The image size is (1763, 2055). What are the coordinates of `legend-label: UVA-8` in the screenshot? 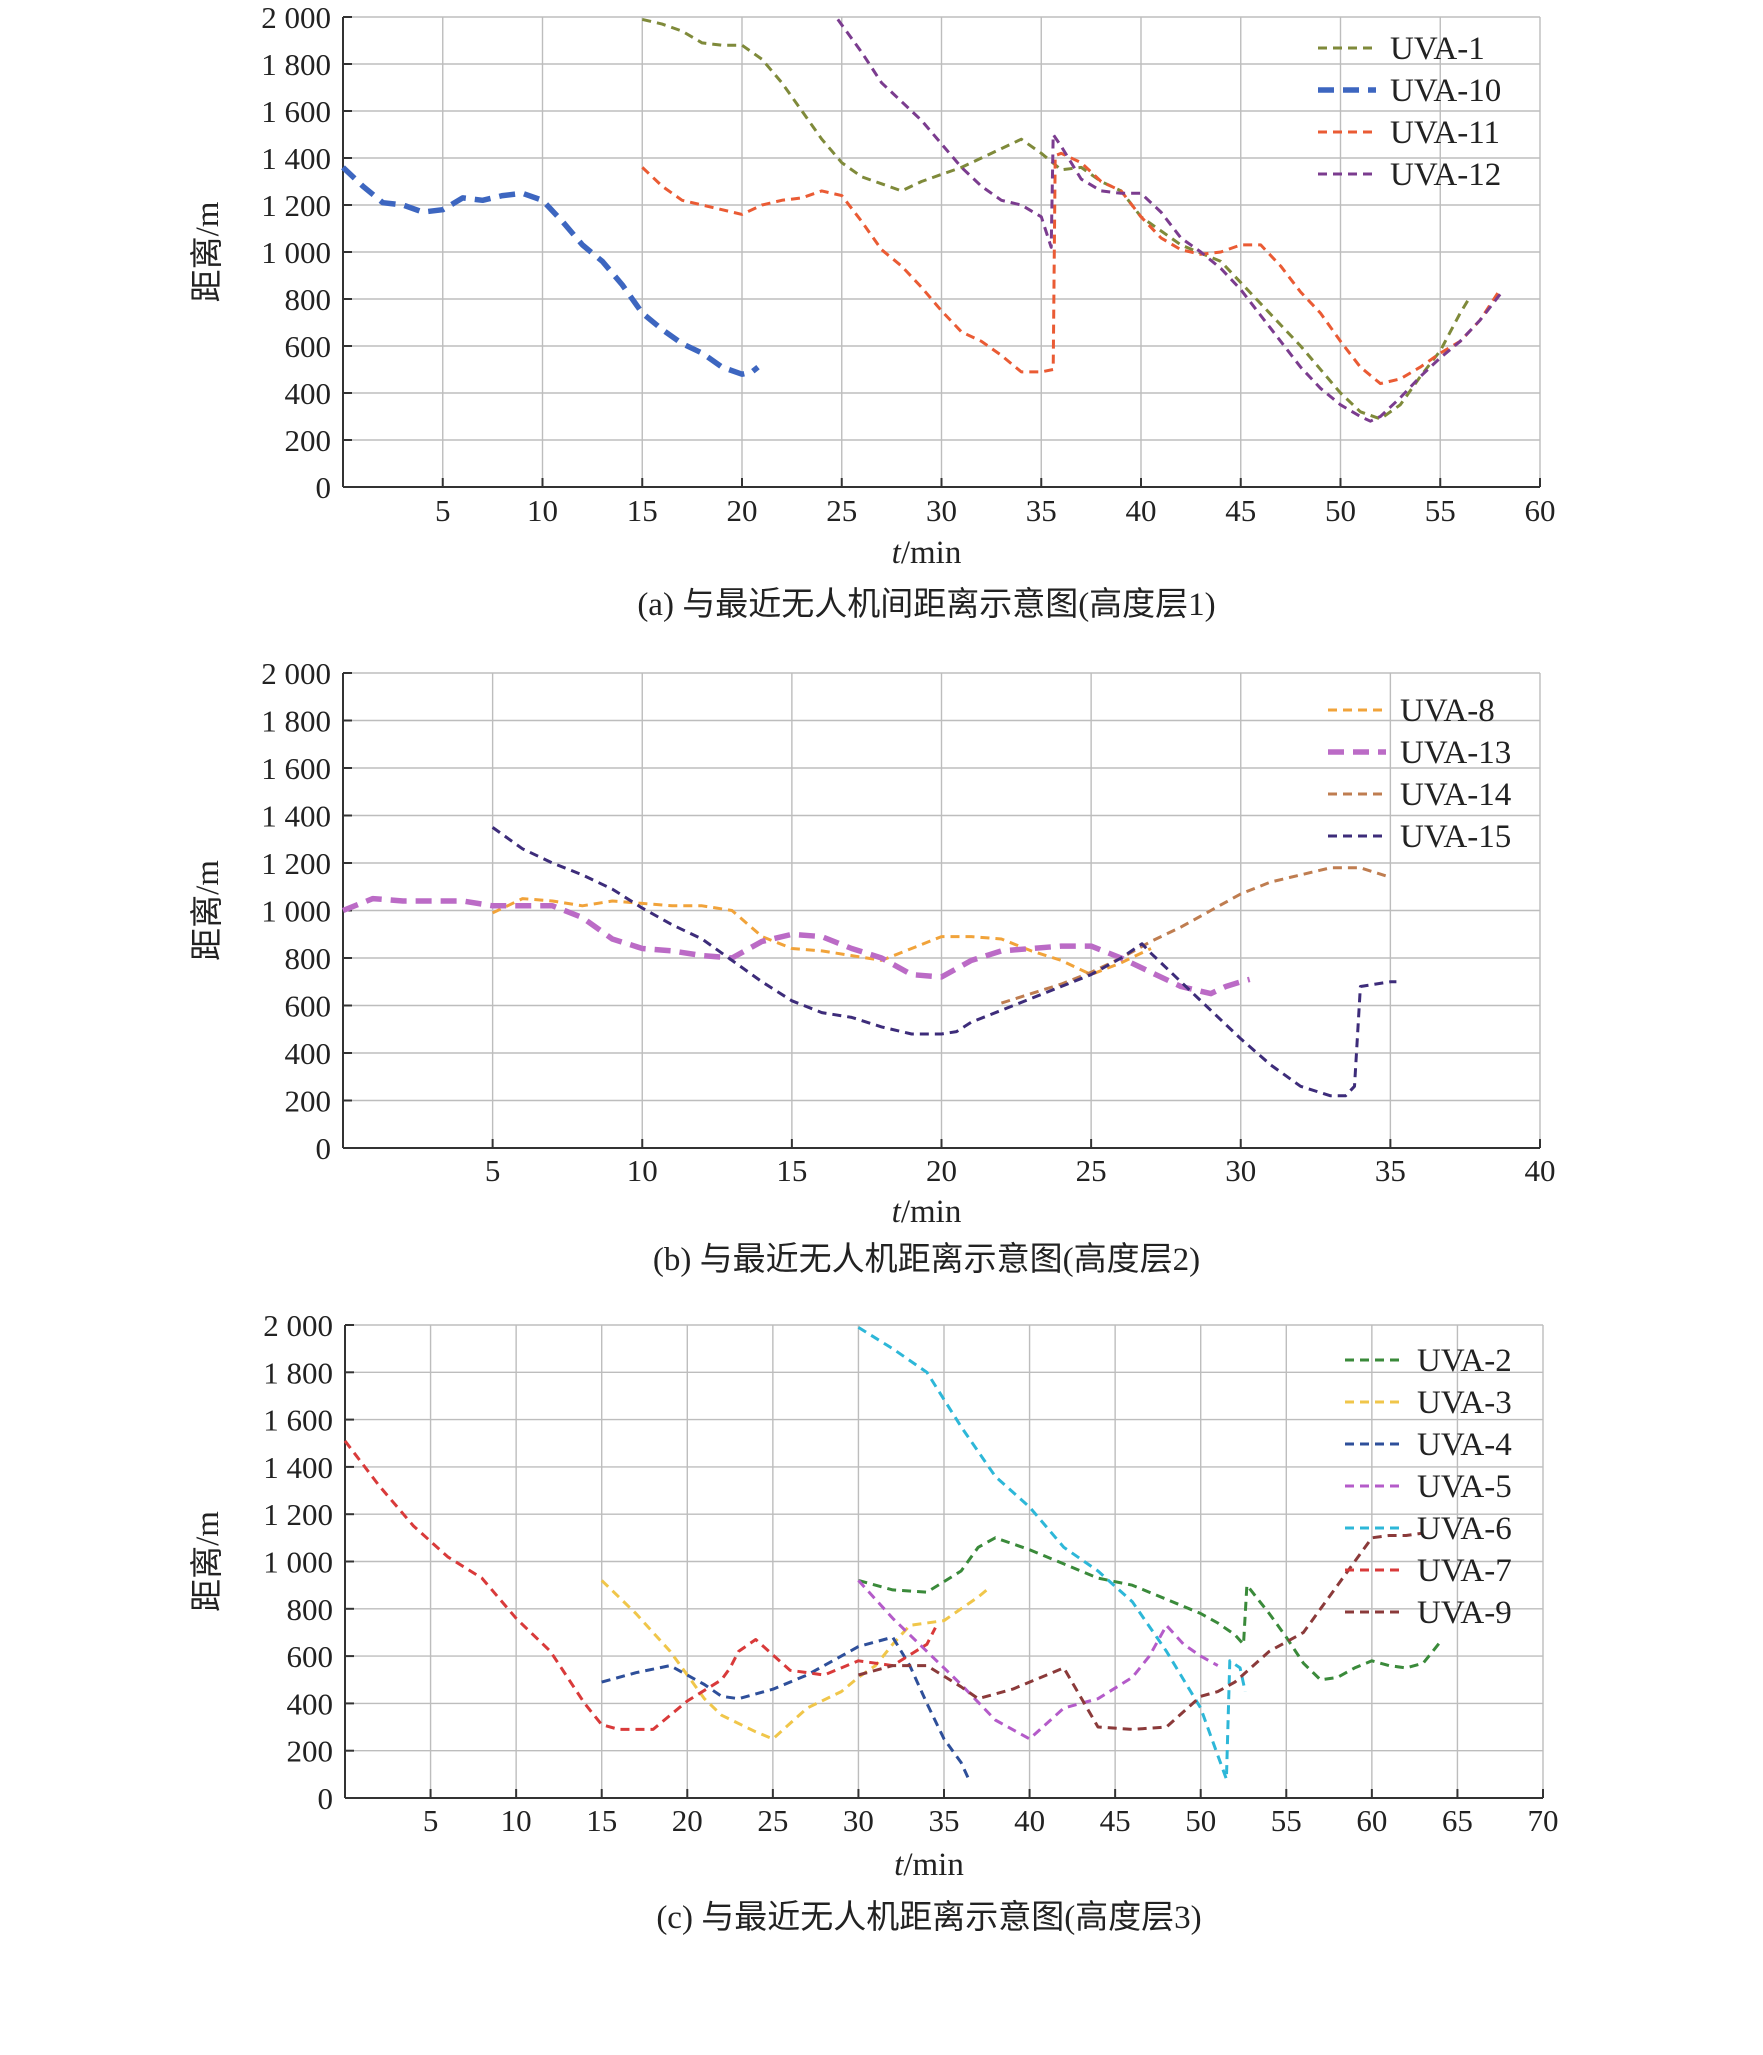 It's located at (1447, 711).